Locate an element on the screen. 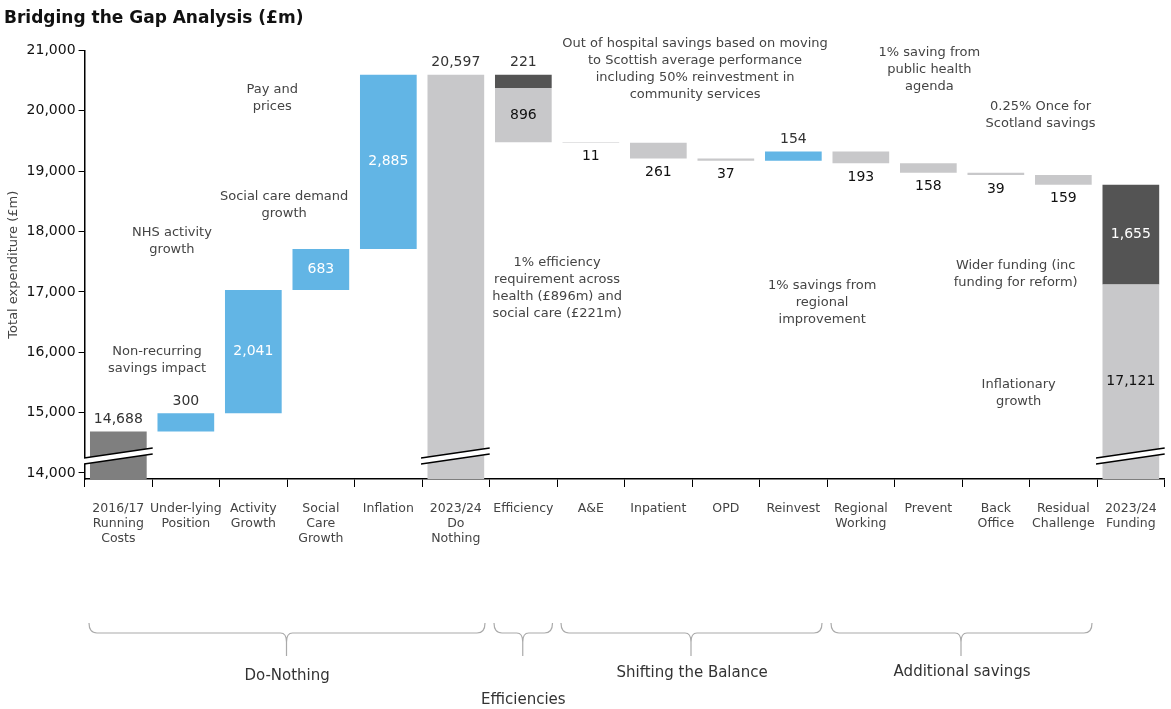 This screenshot has width=1171, height=709. x-tick-label: Inflation is located at coordinates (388, 507).